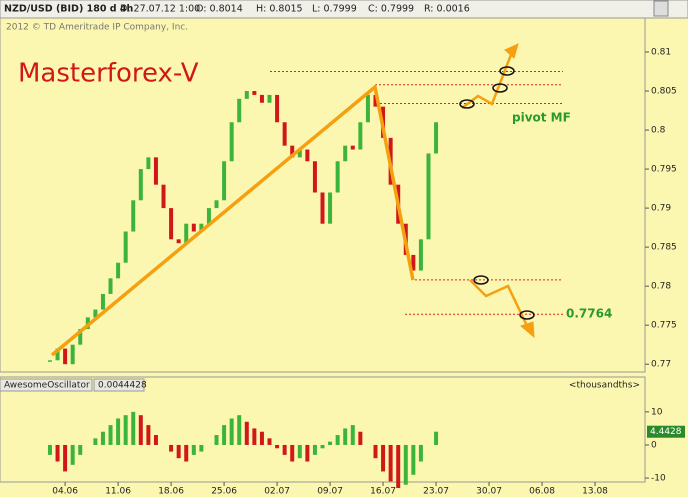  I want to click on copyright: 2012 © TD Ameritrade IP Company, Inc., so click(97, 28).